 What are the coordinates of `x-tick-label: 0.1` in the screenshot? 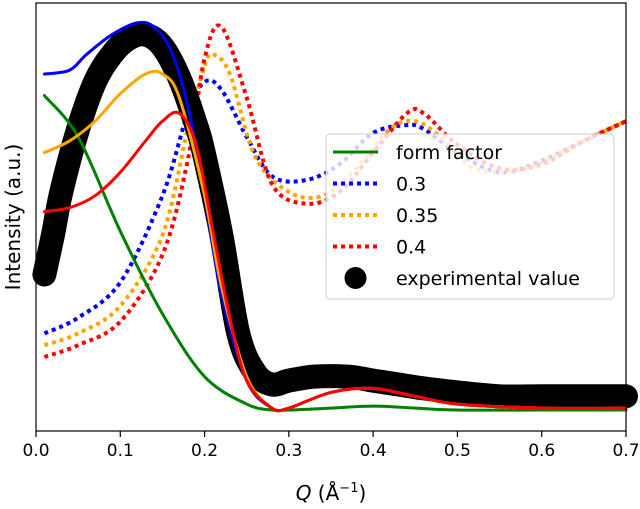 It's located at (120, 451).